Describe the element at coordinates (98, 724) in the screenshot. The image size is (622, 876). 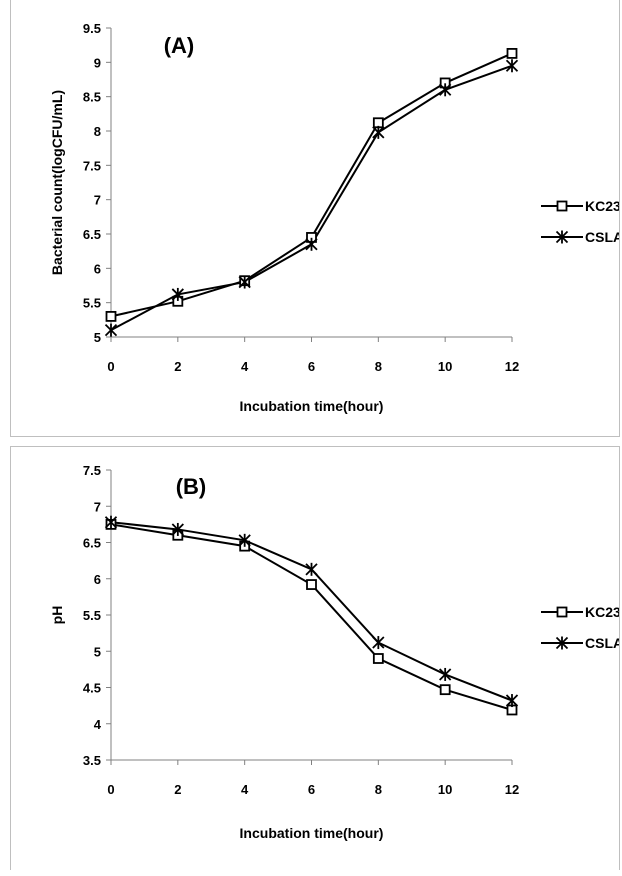
I see `b-y-tick-label: 4` at that location.